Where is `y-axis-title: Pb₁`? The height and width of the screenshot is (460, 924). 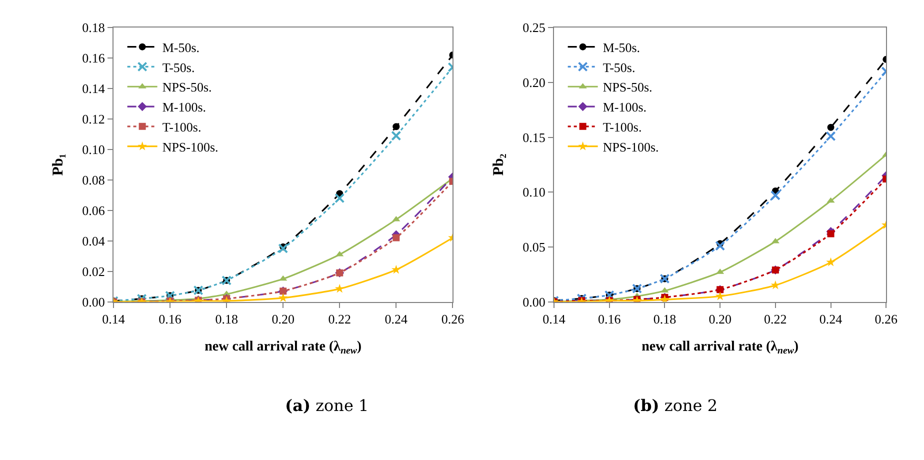 y-axis-title: Pb₁ is located at coordinates (58, 165).